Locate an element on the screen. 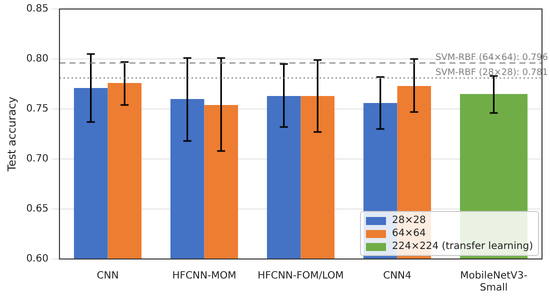 The width and height of the screenshot is (550, 297). y-tick-label: 0.65 is located at coordinates (37, 209).